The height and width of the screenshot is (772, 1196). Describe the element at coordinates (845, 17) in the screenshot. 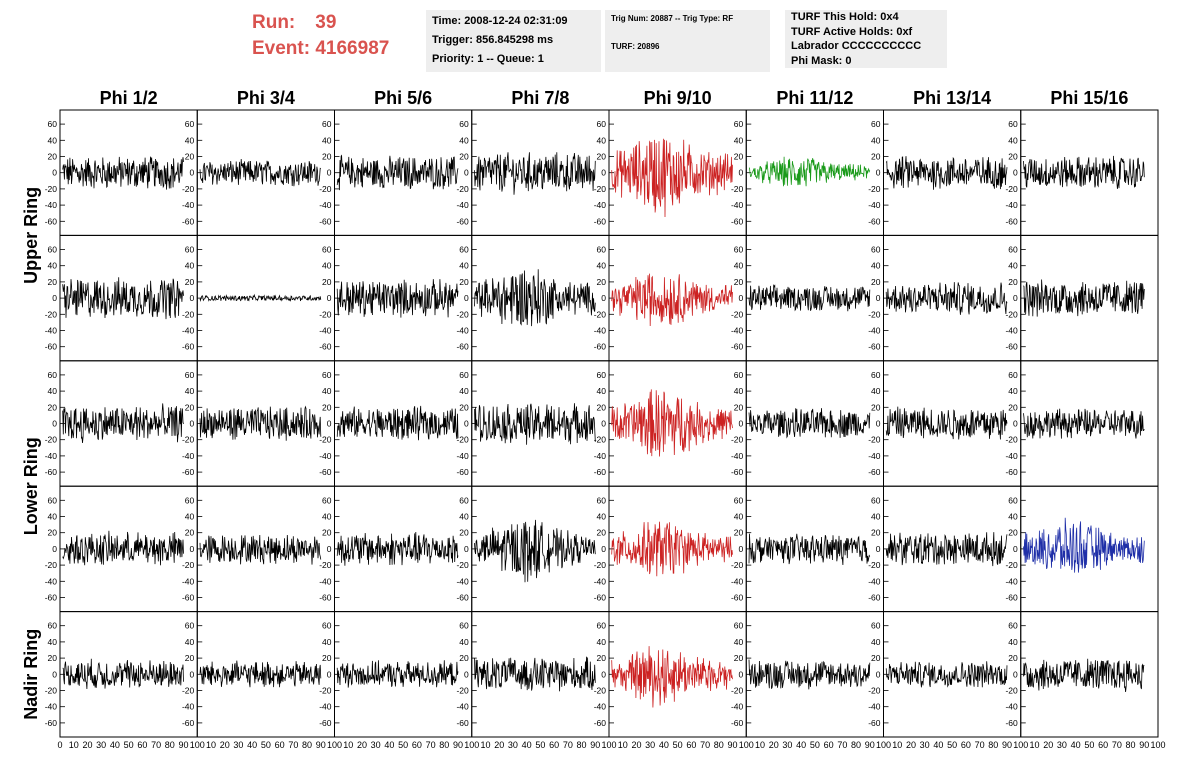

I see `turf-hold-text: TURF This Hold: 0x4` at that location.